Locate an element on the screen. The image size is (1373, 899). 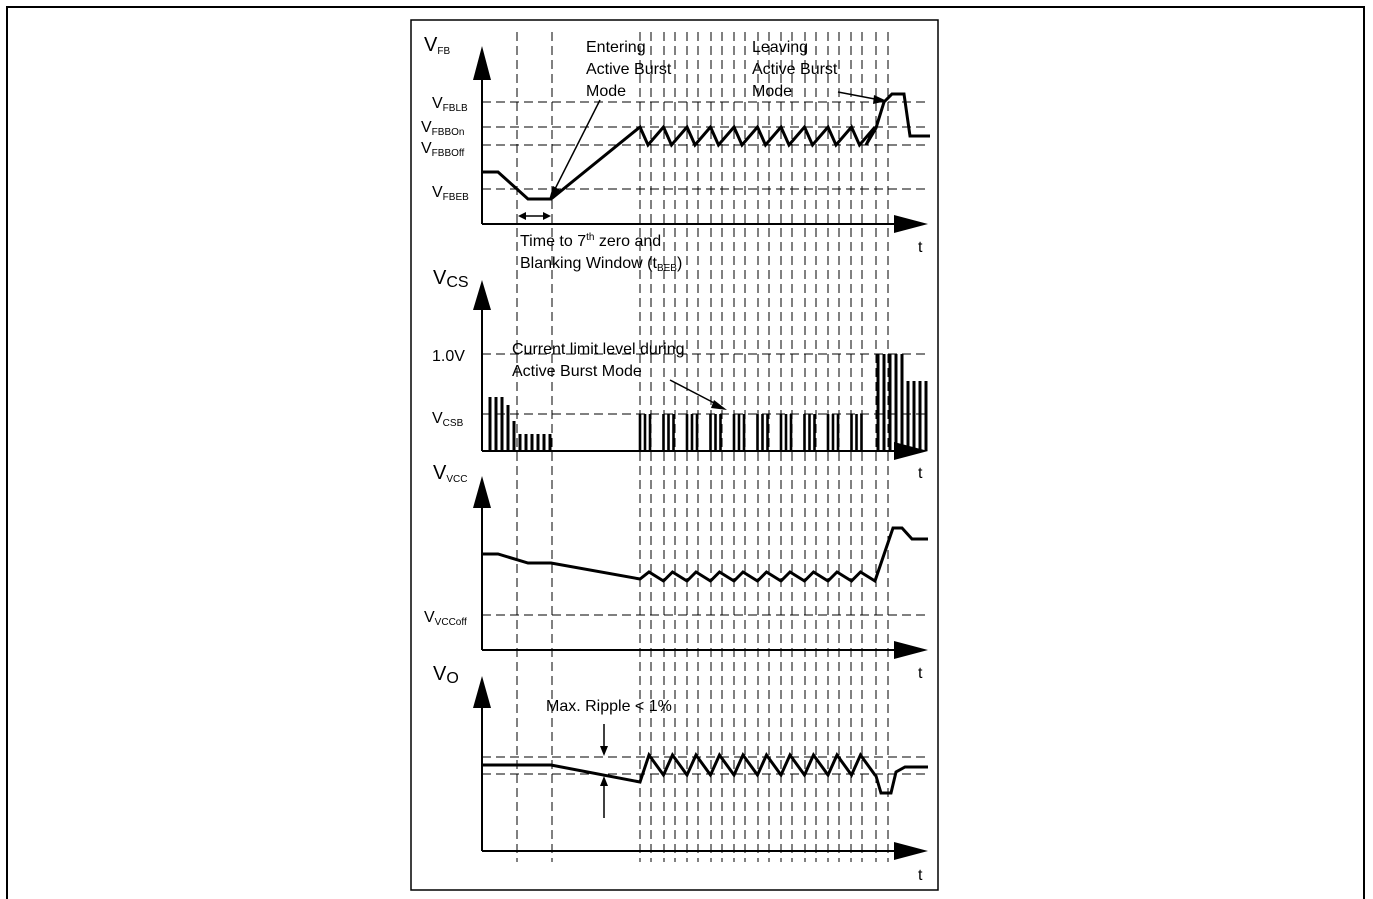
vvcc-y-arrow is located at coordinates (482, 492).